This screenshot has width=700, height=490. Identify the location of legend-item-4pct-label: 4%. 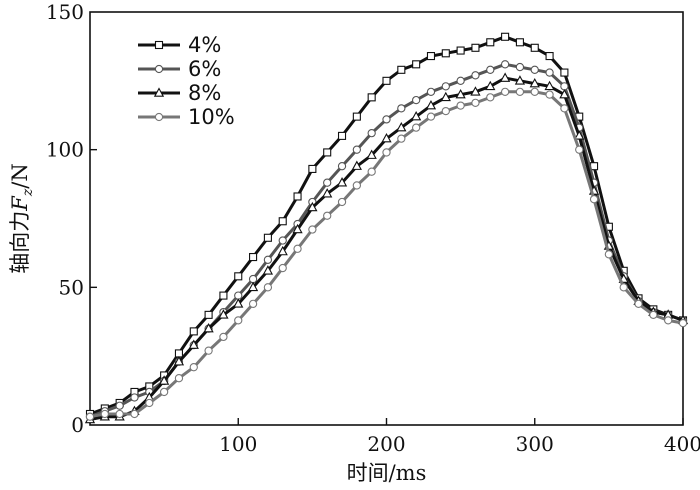
(204, 45).